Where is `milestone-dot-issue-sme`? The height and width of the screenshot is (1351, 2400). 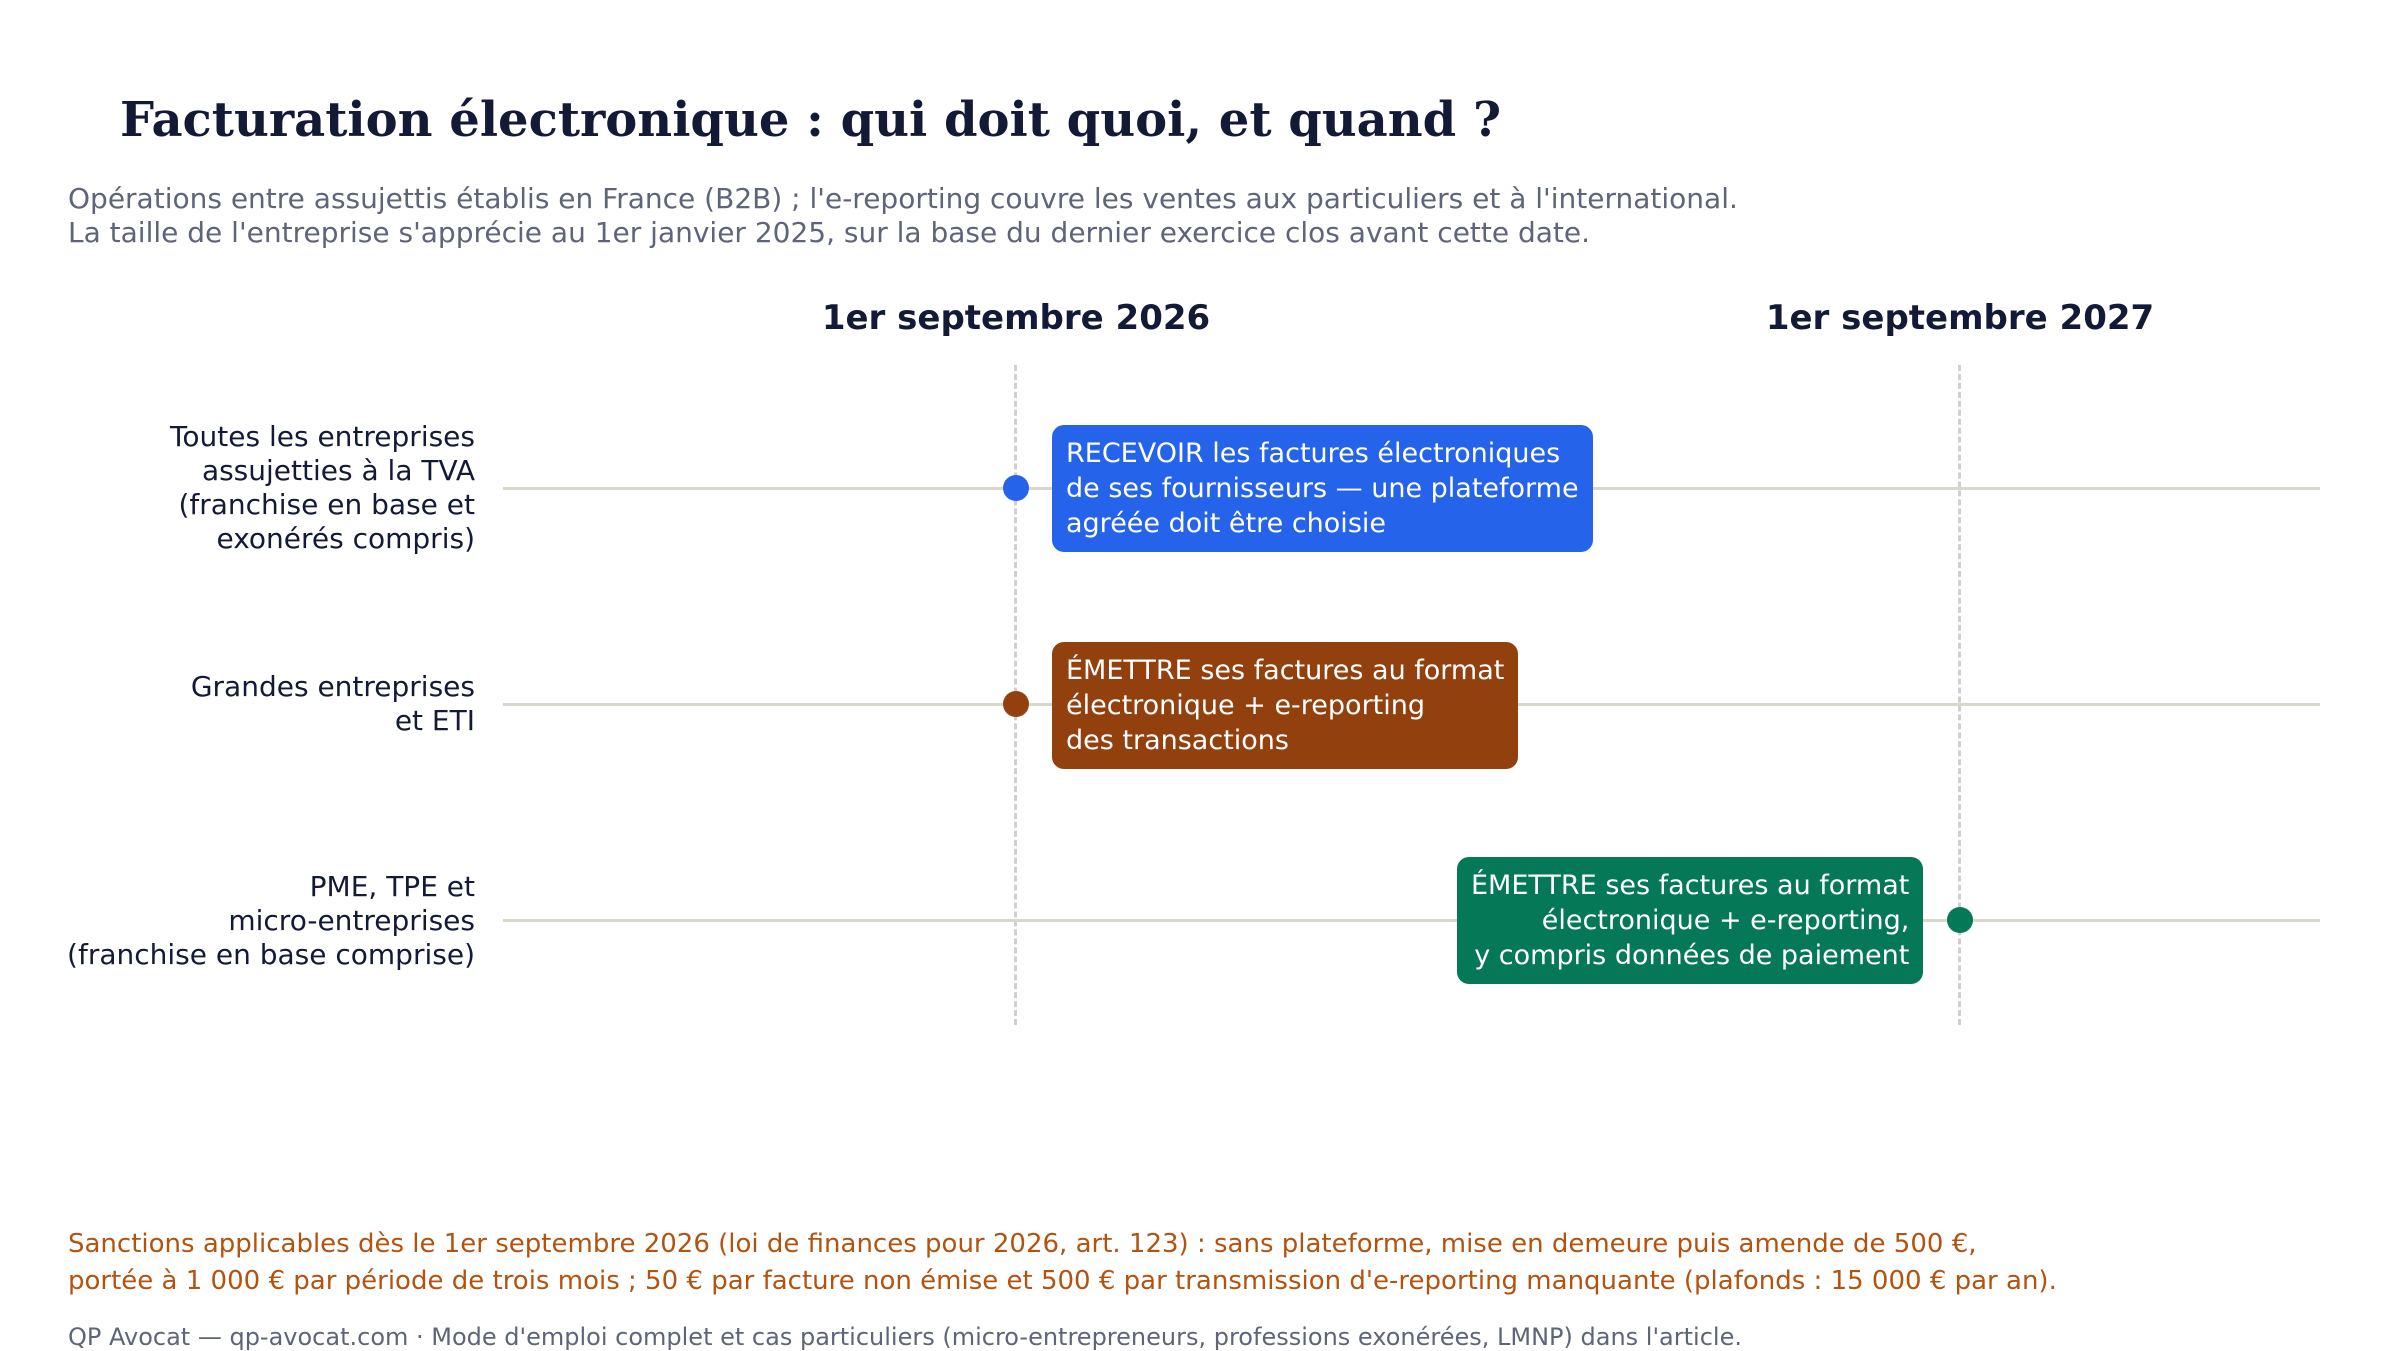 milestone-dot-issue-sme is located at coordinates (1960, 920).